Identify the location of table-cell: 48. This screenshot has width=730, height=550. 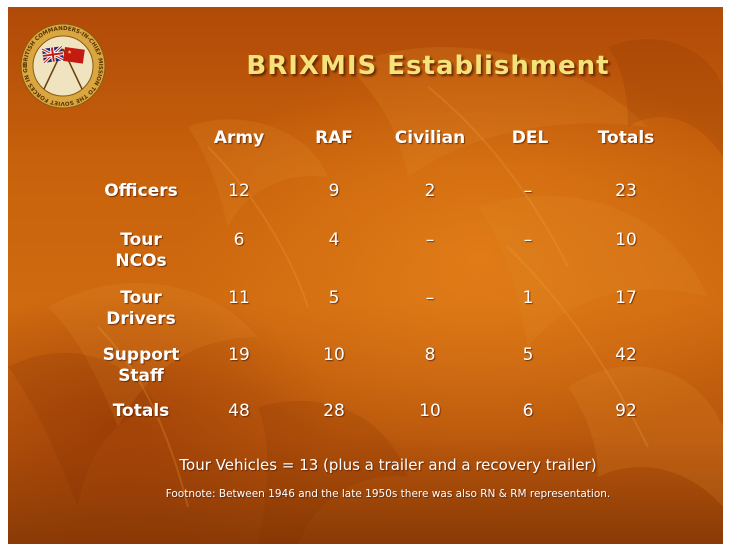
(239, 411).